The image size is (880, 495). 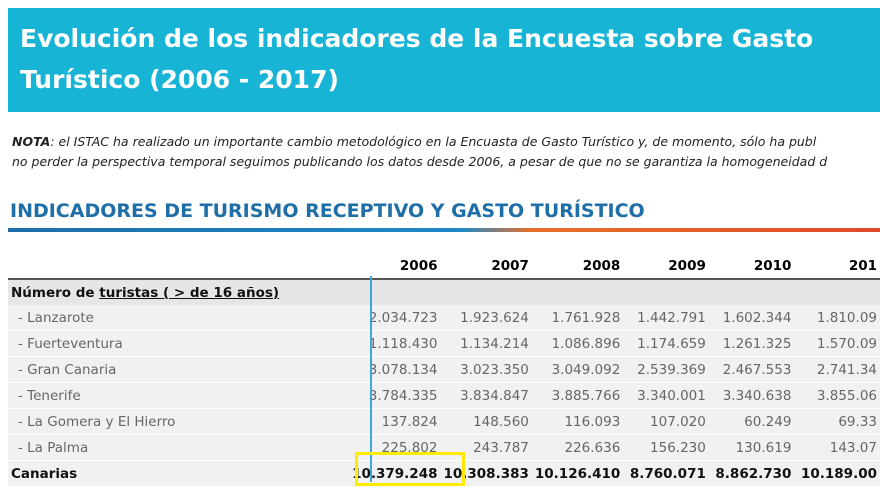 I want to click on divider, so click(x=444, y=230).